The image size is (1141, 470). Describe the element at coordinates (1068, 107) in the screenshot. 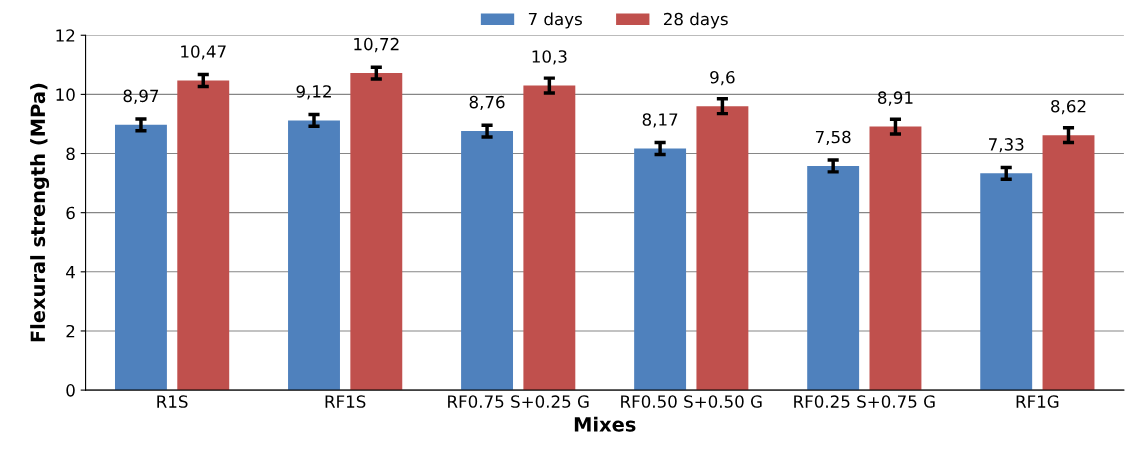

I see `data-label: 8,62` at that location.